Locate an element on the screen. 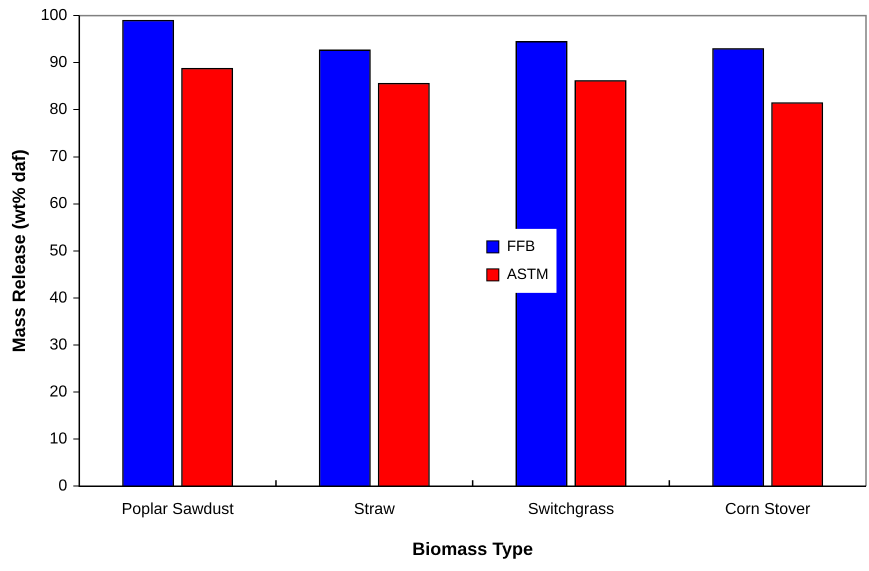  legend-label: FFB is located at coordinates (521, 247).